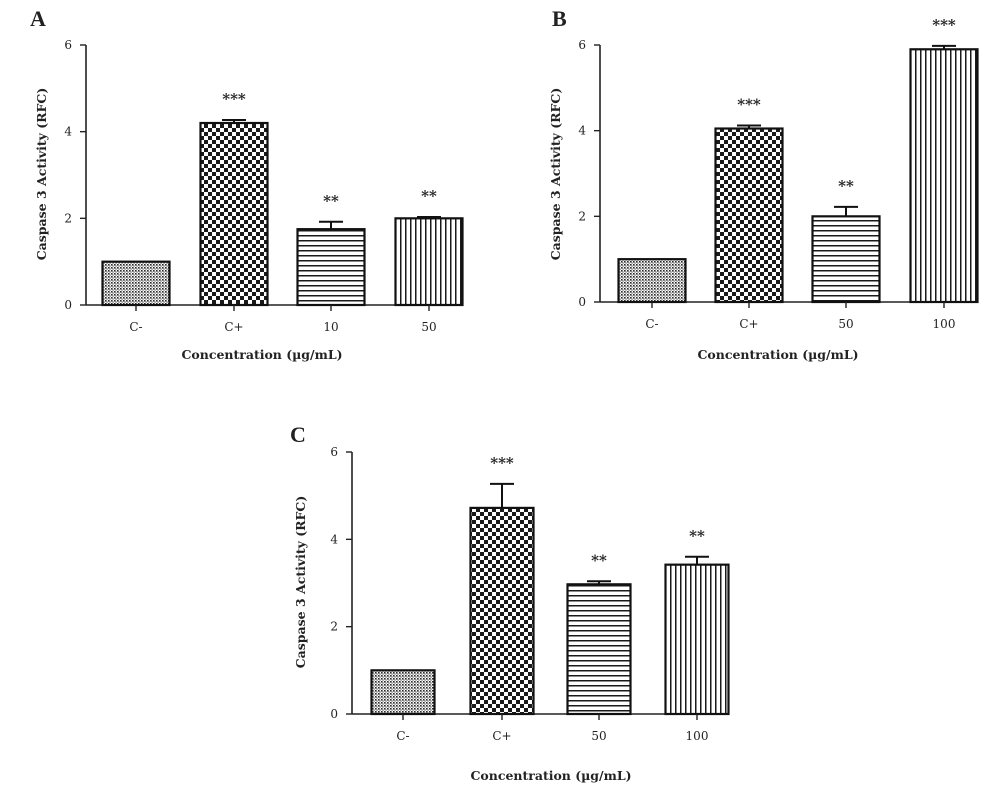 The image size is (1000, 792). Describe the element at coordinates (330, 327) in the screenshot. I see `category-label: 10` at that location.